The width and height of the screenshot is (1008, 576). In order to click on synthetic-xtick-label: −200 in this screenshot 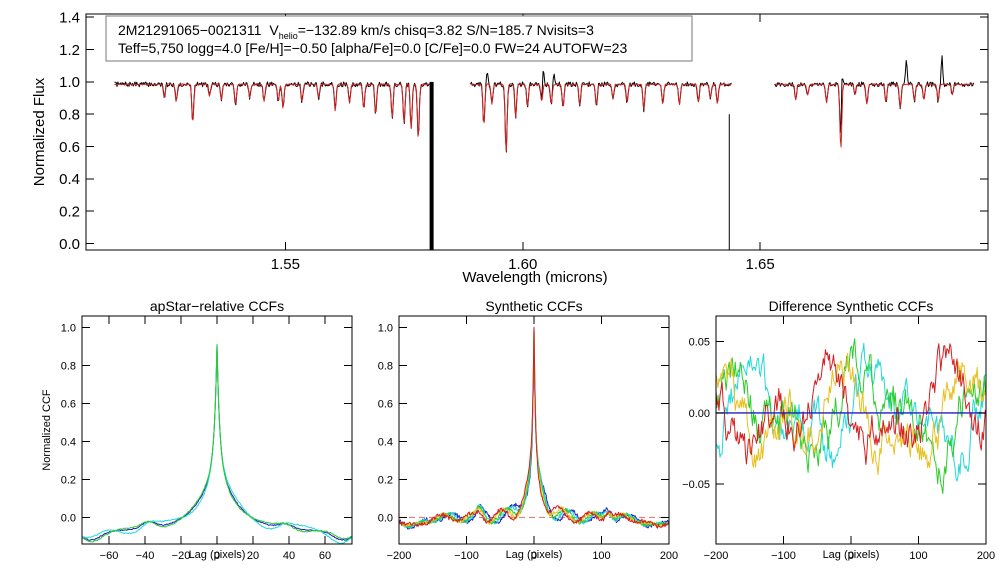, I will do `click(399, 556)`.